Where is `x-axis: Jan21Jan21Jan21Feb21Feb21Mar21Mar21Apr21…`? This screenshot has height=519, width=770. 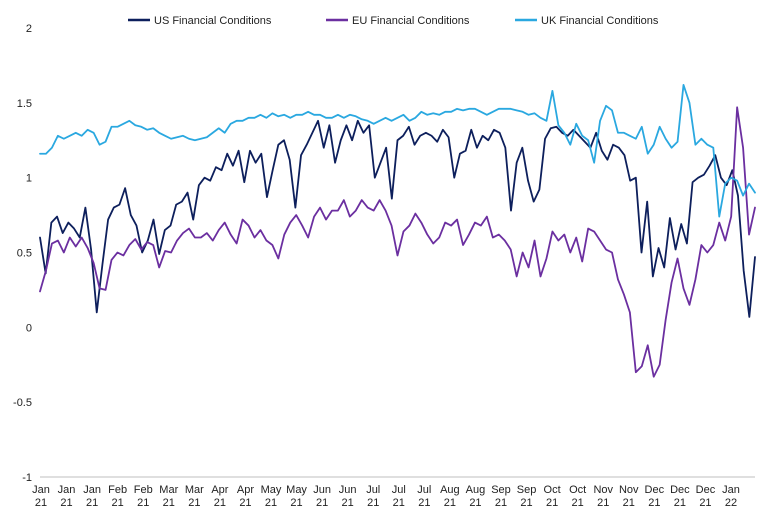 x-axis: Jan21Jan21Jan21Feb21Feb21Mar21Mar21Apr21… is located at coordinates (393, 492).